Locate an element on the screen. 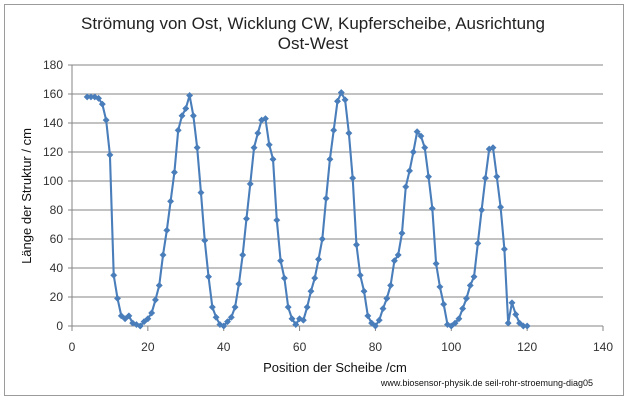 The image size is (631, 418). x-tick-label: 80 is located at coordinates (376, 347).